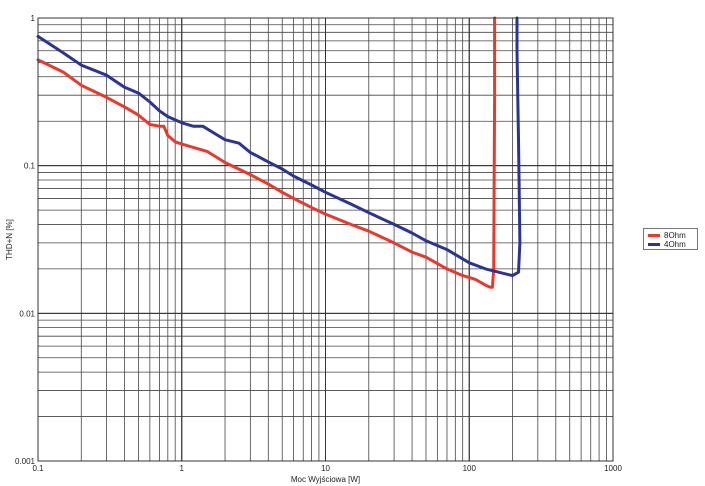  I want to click on x-tick-label: 1000, so click(613, 468).